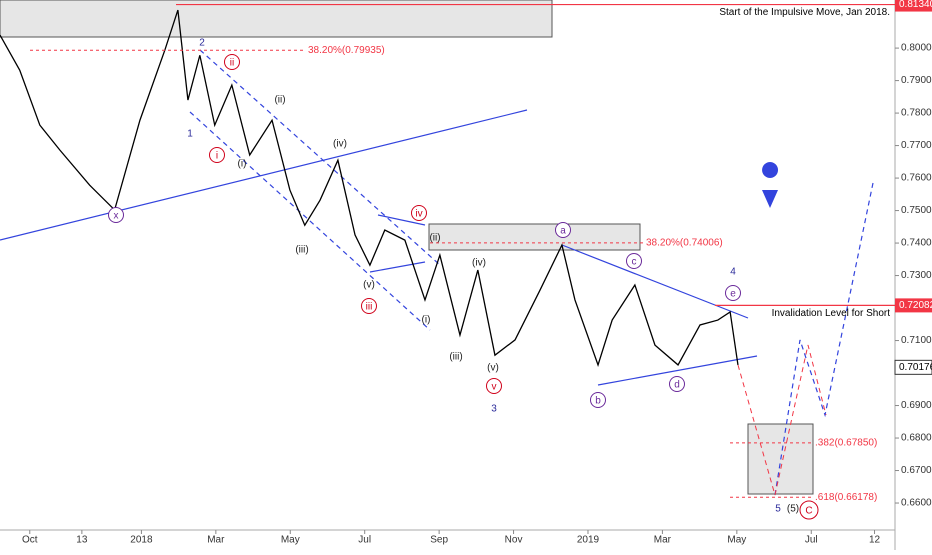 The image size is (932, 555). I want to click on wave-label: x, so click(116, 216).